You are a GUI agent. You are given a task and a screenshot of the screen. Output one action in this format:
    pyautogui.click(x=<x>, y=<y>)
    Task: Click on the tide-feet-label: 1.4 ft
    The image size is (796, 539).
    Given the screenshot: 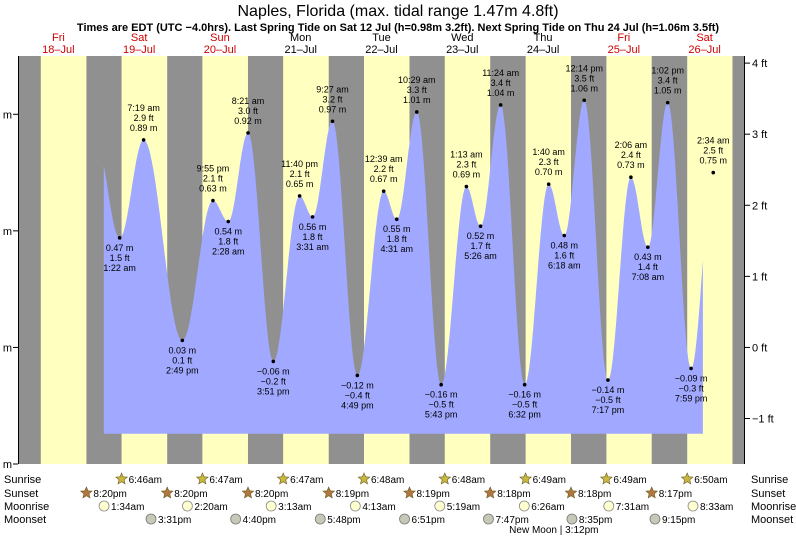 What is the action you would take?
    pyautogui.click(x=648, y=267)
    